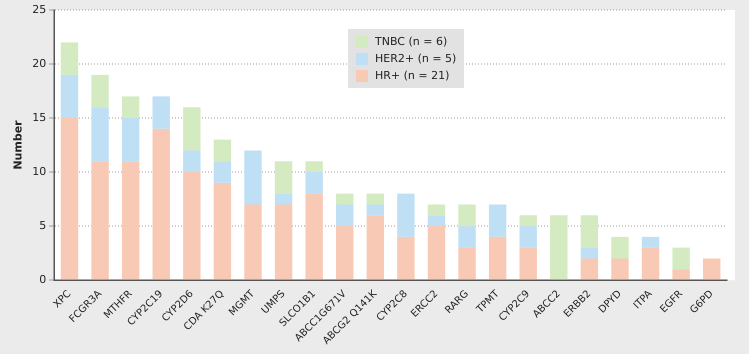 The width and height of the screenshot is (749, 354). Describe the element at coordinates (39, 9) in the screenshot. I see `y-tick-label: 25` at that location.